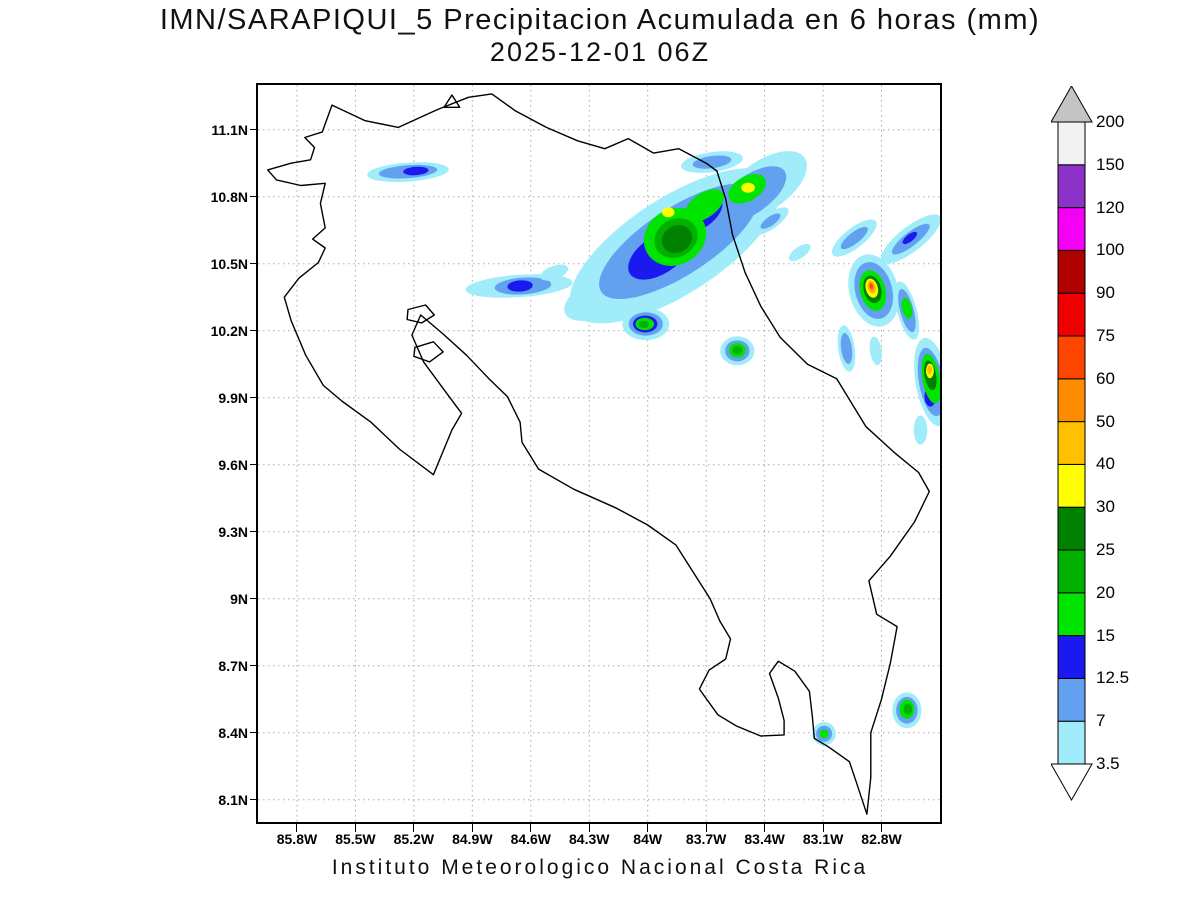 Image resolution: width=1200 pixels, height=900 pixels. What do you see at coordinates (1113, 678) in the screenshot?
I see `colorbar-tick-label: 12.5` at bounding box center [1113, 678].